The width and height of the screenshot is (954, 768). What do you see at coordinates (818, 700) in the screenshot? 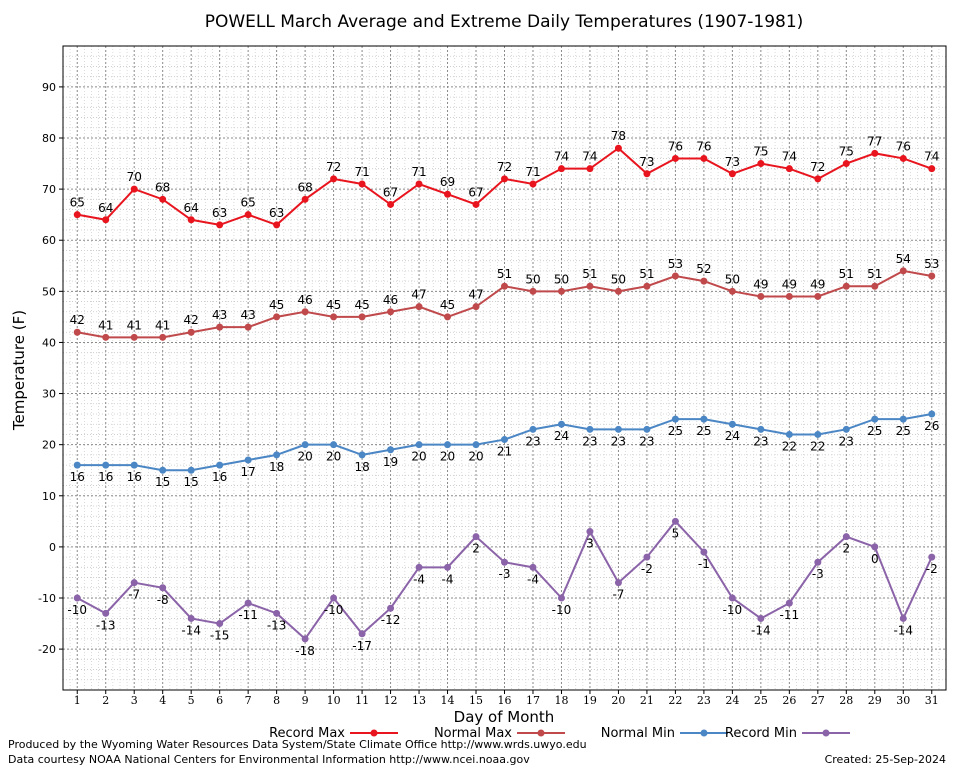
I see `x-tick-label: 27` at bounding box center [818, 700].